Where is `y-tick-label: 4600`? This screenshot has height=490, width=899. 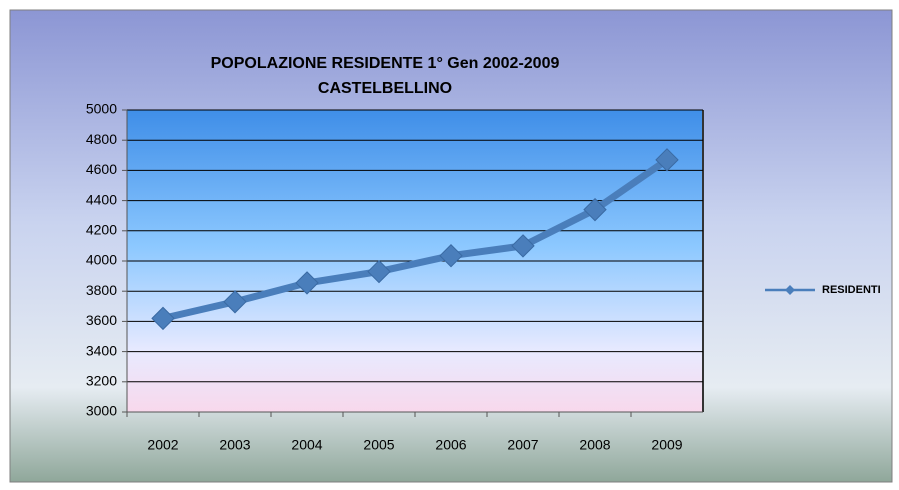 y-tick-label: 4600 is located at coordinates (101, 169).